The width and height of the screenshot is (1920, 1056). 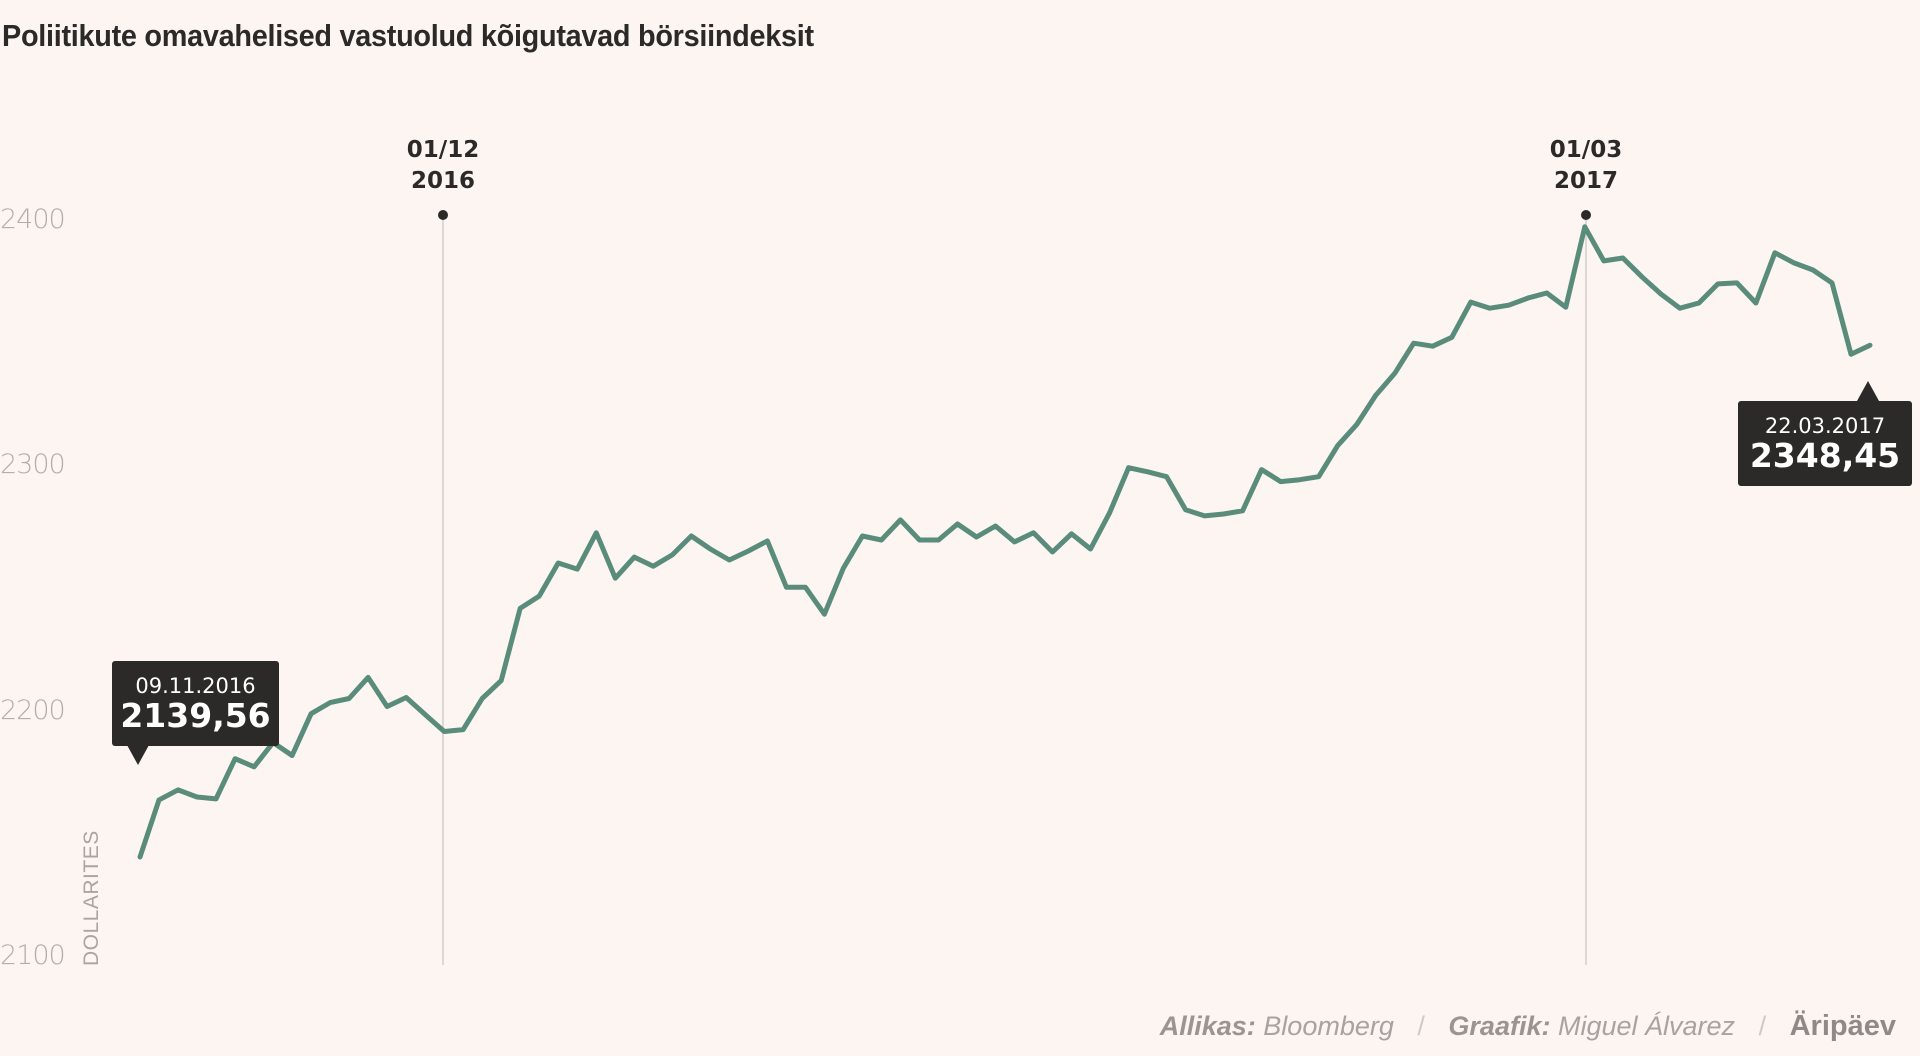 What do you see at coordinates (1328, 1026) in the screenshot?
I see `source-value: Bloomberg` at bounding box center [1328, 1026].